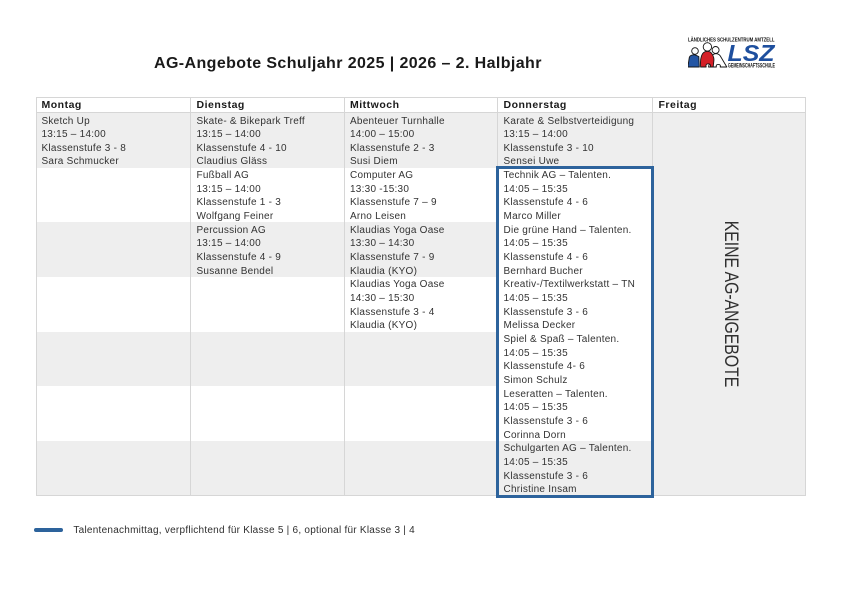 The image size is (841, 595). I want to click on svg-text: LSZ, so click(752, 53).